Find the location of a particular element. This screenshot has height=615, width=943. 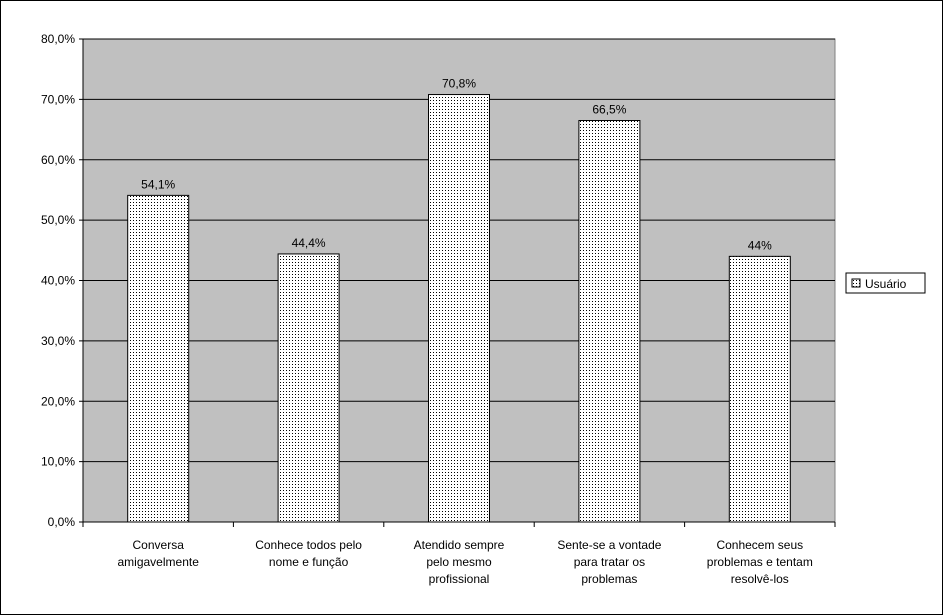

y-tick-label: 60,0% is located at coordinates (58, 160).